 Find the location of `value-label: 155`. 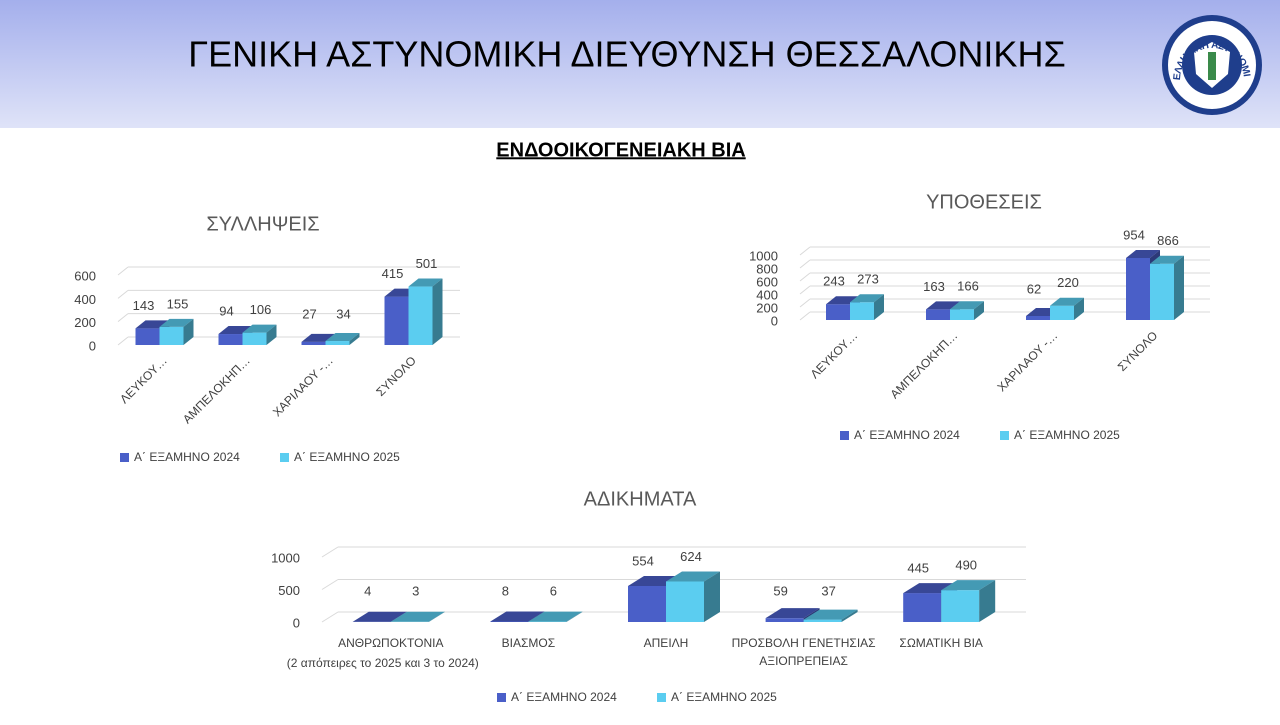

value-label: 155 is located at coordinates (178, 303).